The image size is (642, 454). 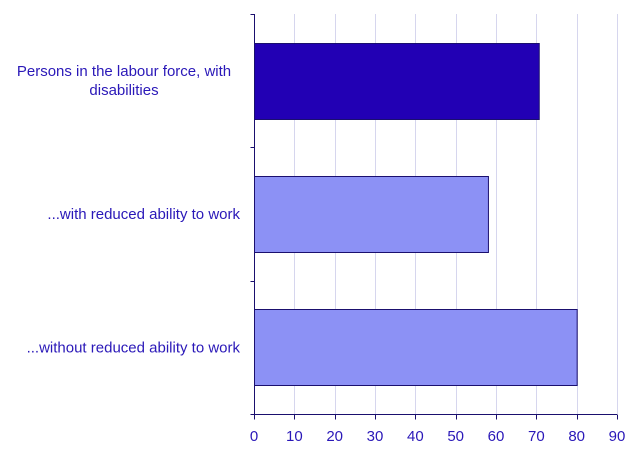 I want to click on x-tick-label-60: 60, so click(x=496, y=436).